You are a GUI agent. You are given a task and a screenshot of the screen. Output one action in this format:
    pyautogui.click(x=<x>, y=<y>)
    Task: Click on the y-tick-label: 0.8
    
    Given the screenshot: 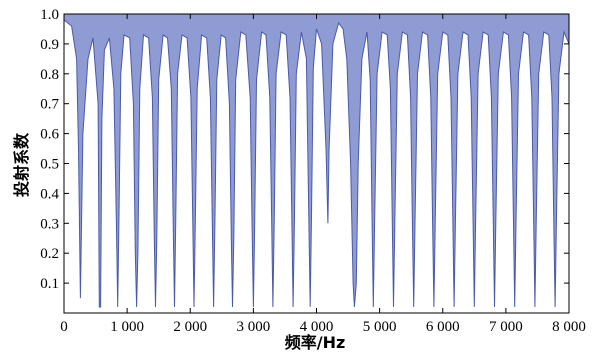 What is the action you would take?
    pyautogui.click(x=49, y=75)
    